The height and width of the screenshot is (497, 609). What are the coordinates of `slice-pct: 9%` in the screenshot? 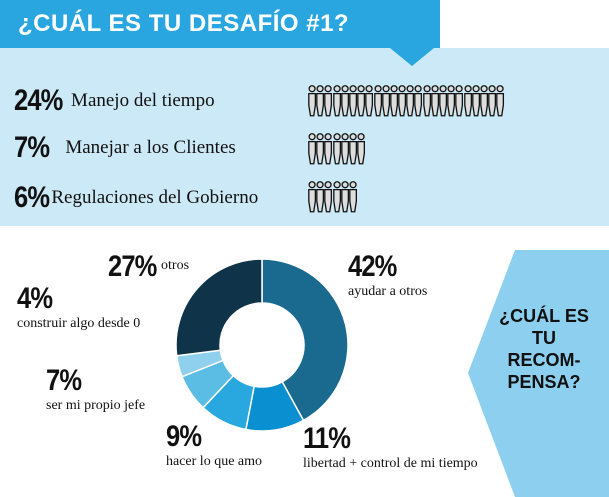 It's located at (184, 436).